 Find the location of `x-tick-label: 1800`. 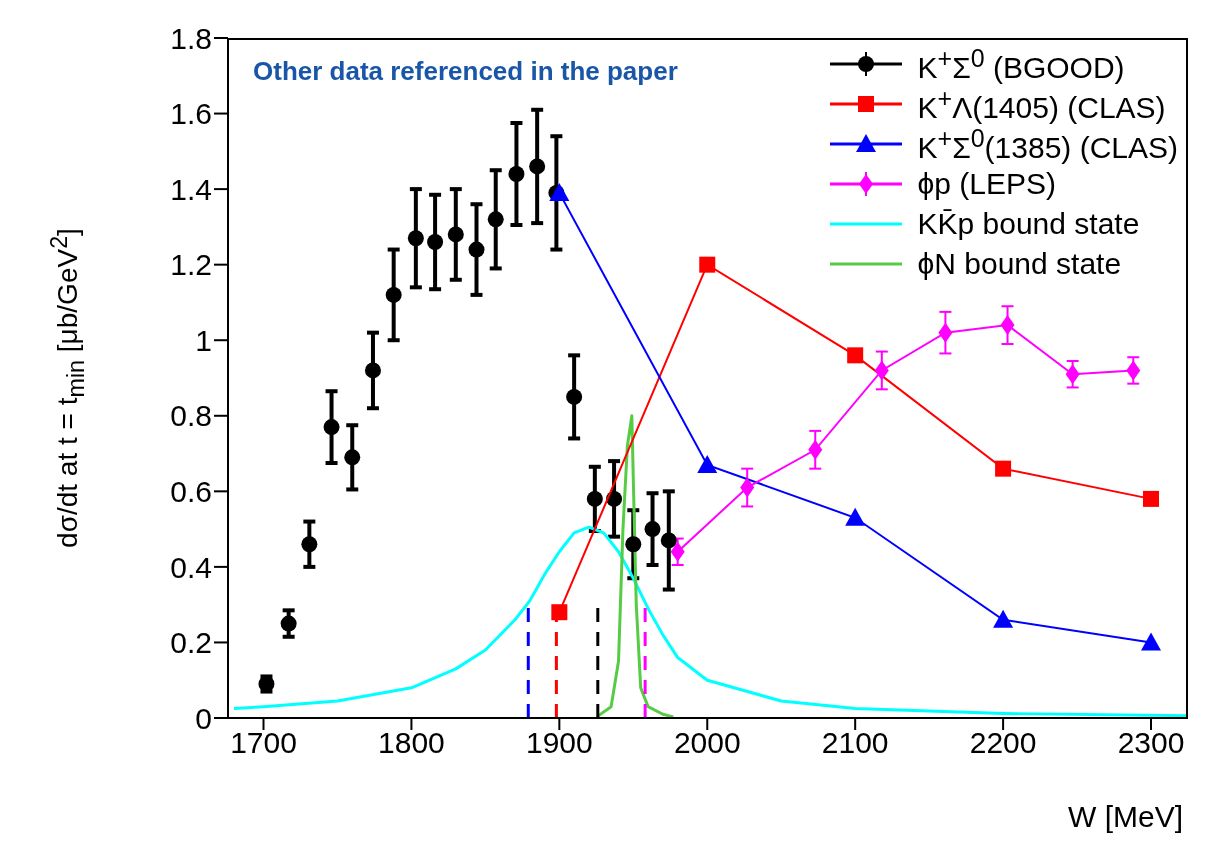

x-tick-label: 1800 is located at coordinates (411, 743).